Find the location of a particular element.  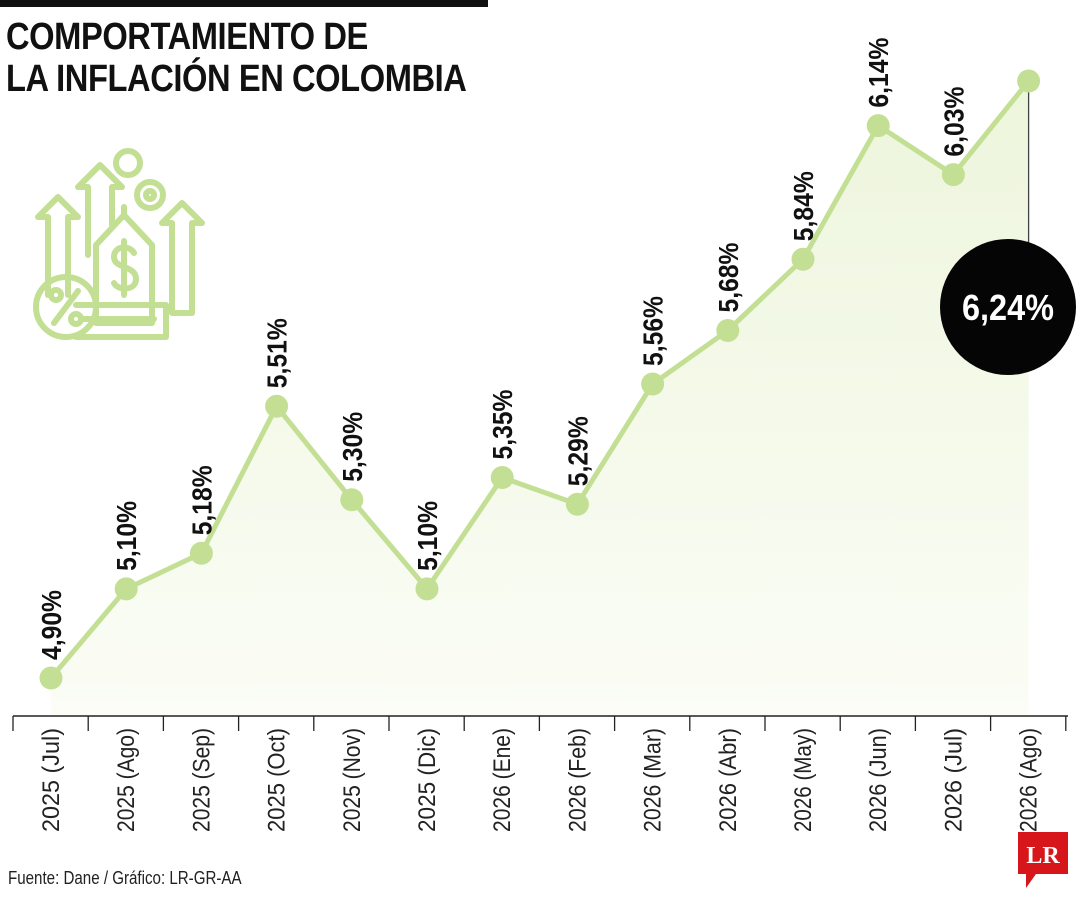

x-tick-label: 2026 (Jun) is located at coordinates (878, 780).